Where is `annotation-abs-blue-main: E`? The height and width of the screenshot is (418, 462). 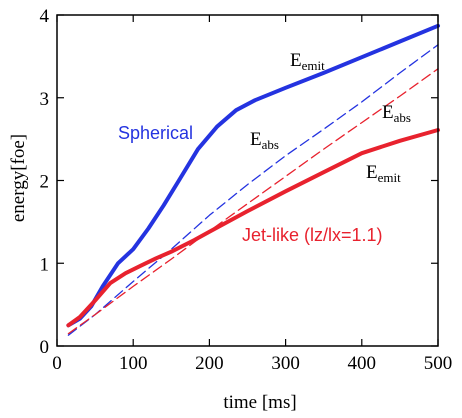
annotation-abs-blue-main: E is located at coordinates (256, 139).